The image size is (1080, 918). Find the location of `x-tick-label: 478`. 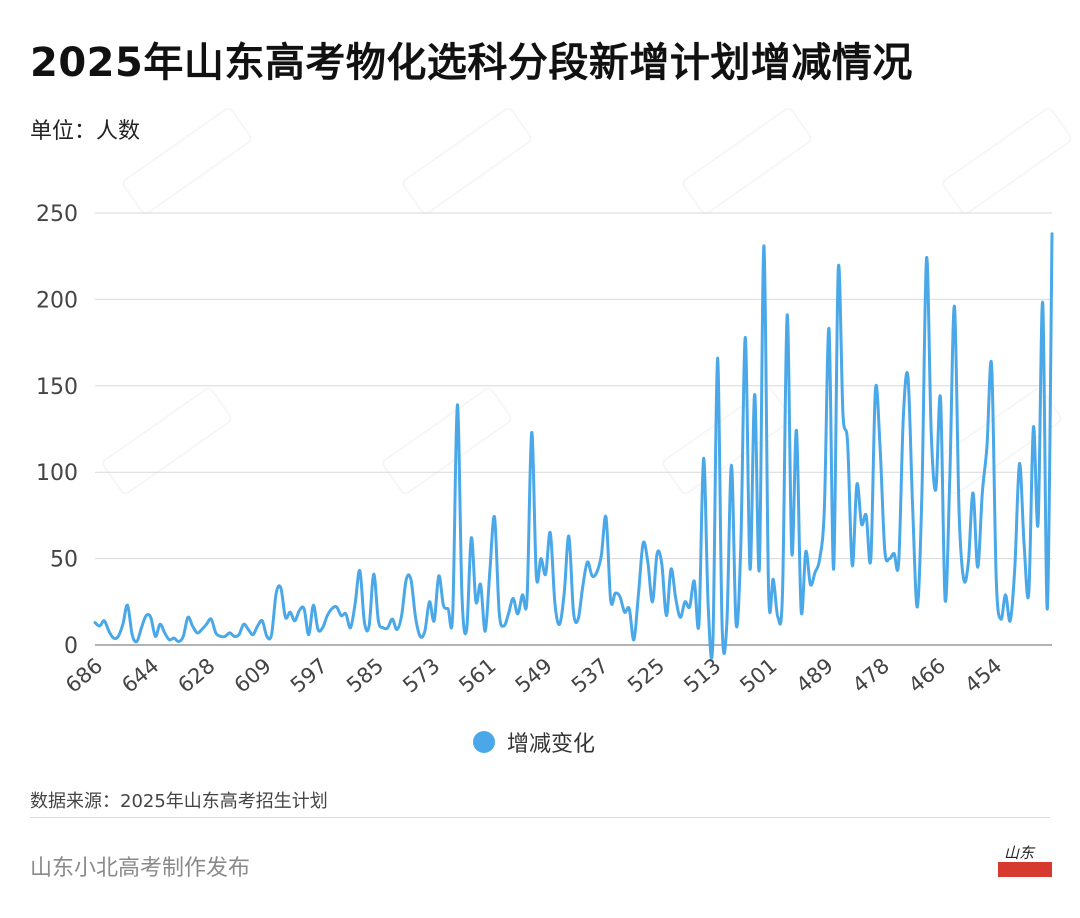

x-tick-label: 478 is located at coordinates (871, 675).